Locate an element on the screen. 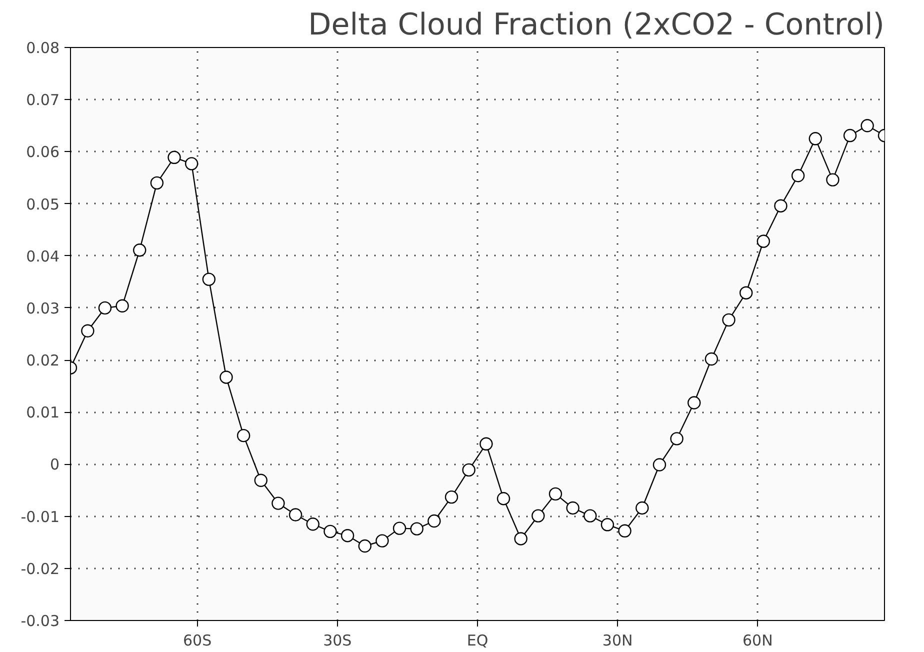 This screenshot has width=924, height=652. y-tick-label: 0.04 is located at coordinates (43, 256).